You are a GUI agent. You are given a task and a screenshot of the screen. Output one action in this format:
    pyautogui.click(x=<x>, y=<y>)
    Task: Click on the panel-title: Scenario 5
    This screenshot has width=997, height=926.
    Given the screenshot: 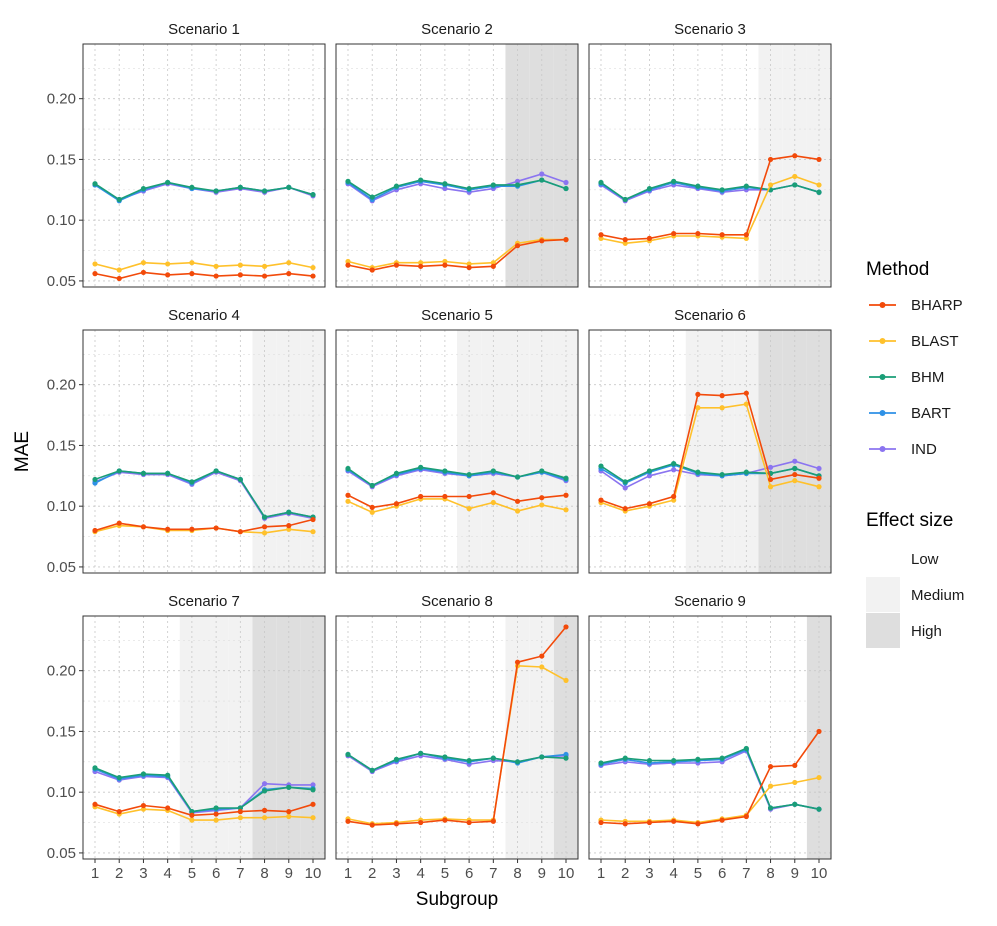 What is the action you would take?
    pyautogui.click(x=457, y=315)
    